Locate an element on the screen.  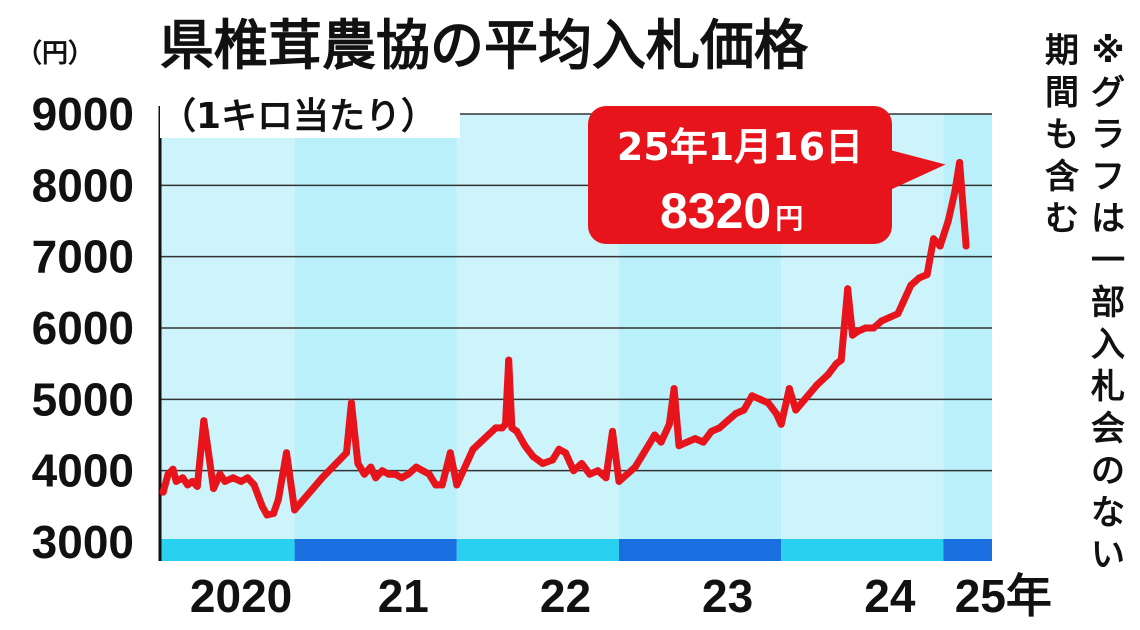
callout-pointer is located at coordinates (918, 170).